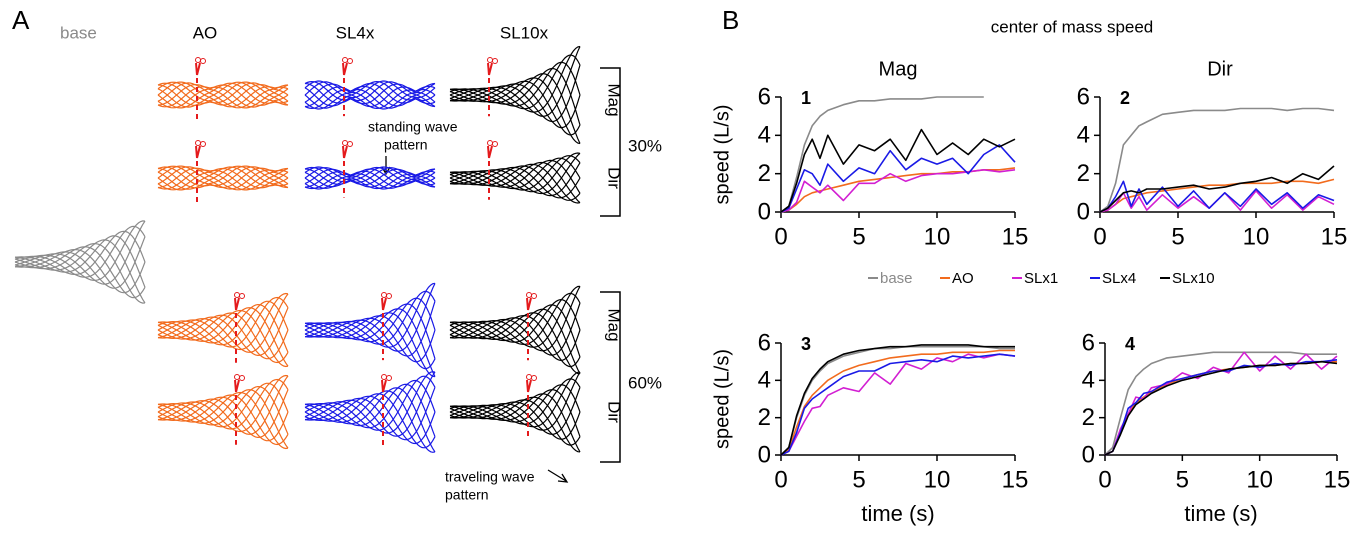 This screenshot has width=1371, height=533. What do you see at coordinates (490, 477) in the screenshot?
I see `annotation: traveling wave` at bounding box center [490, 477].